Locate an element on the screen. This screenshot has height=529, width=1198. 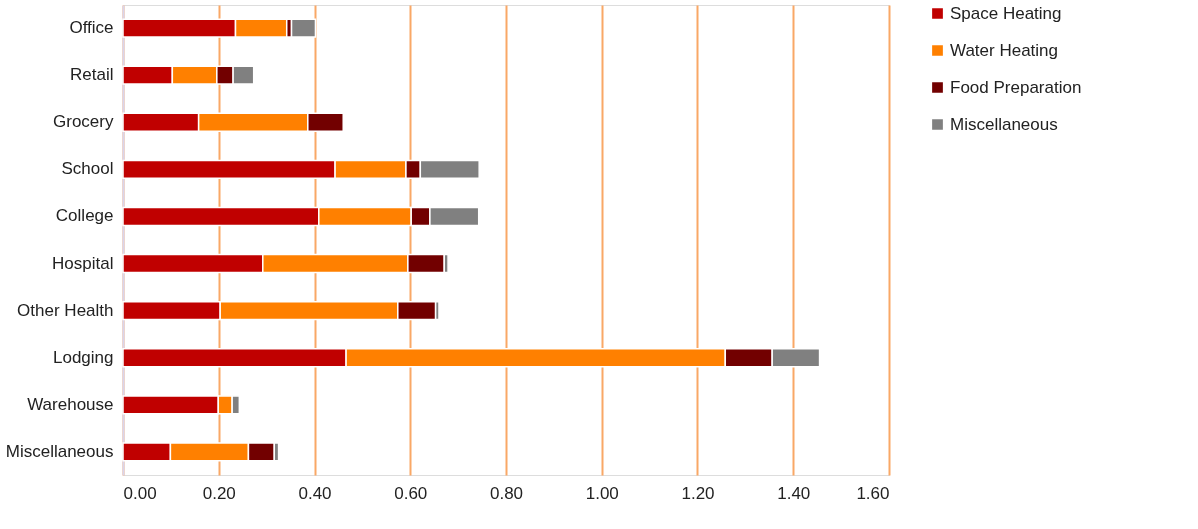
y-tick-label: Retail is located at coordinates (92, 75).